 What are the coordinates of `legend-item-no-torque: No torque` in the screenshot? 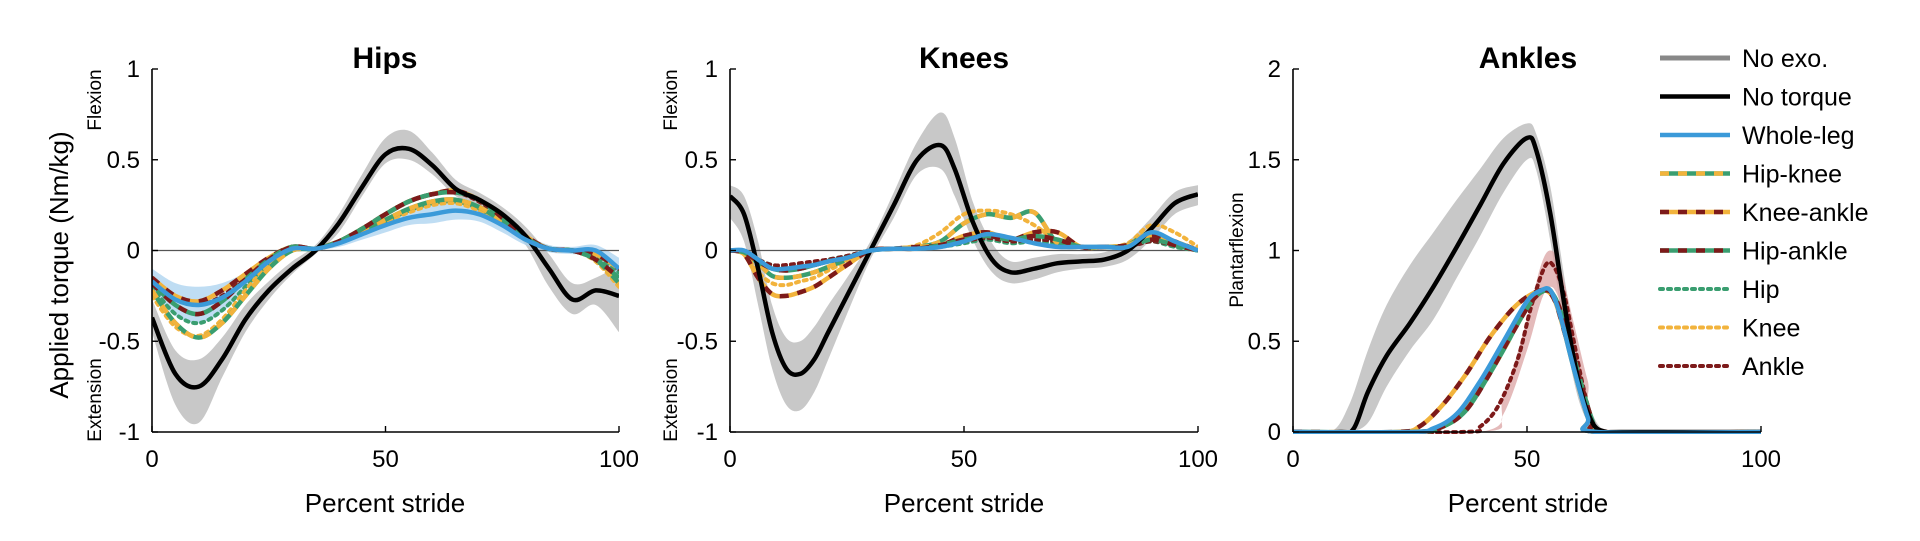 It's located at (1756, 98).